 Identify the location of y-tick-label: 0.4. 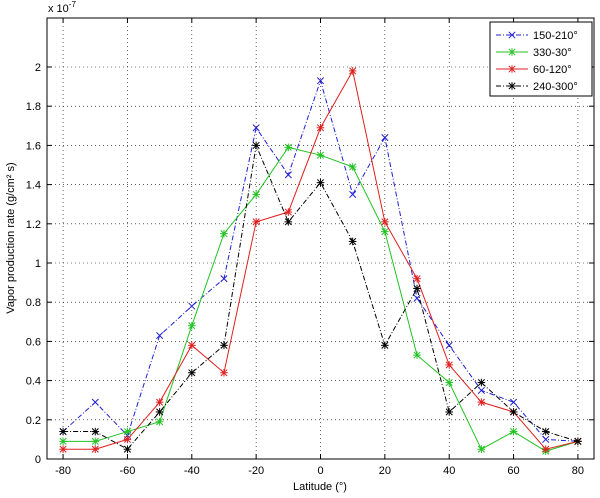
(33, 382).